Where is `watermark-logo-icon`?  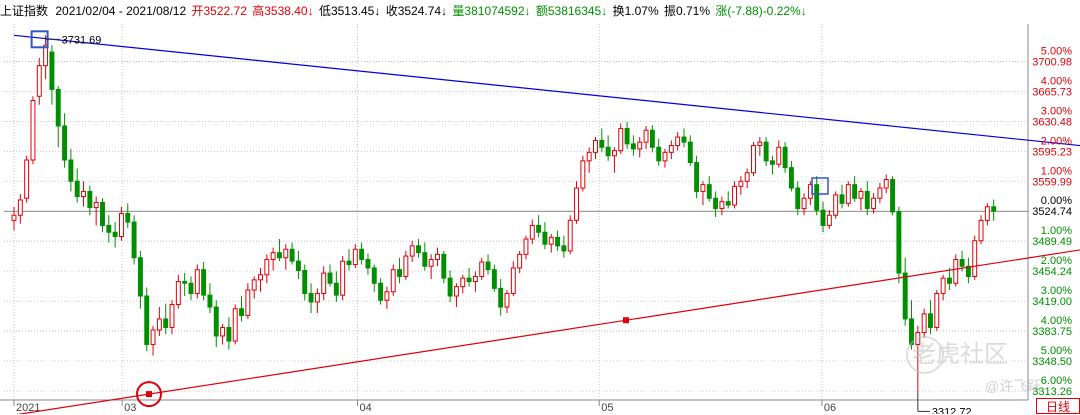
watermark-logo-icon is located at coordinates (925, 355).